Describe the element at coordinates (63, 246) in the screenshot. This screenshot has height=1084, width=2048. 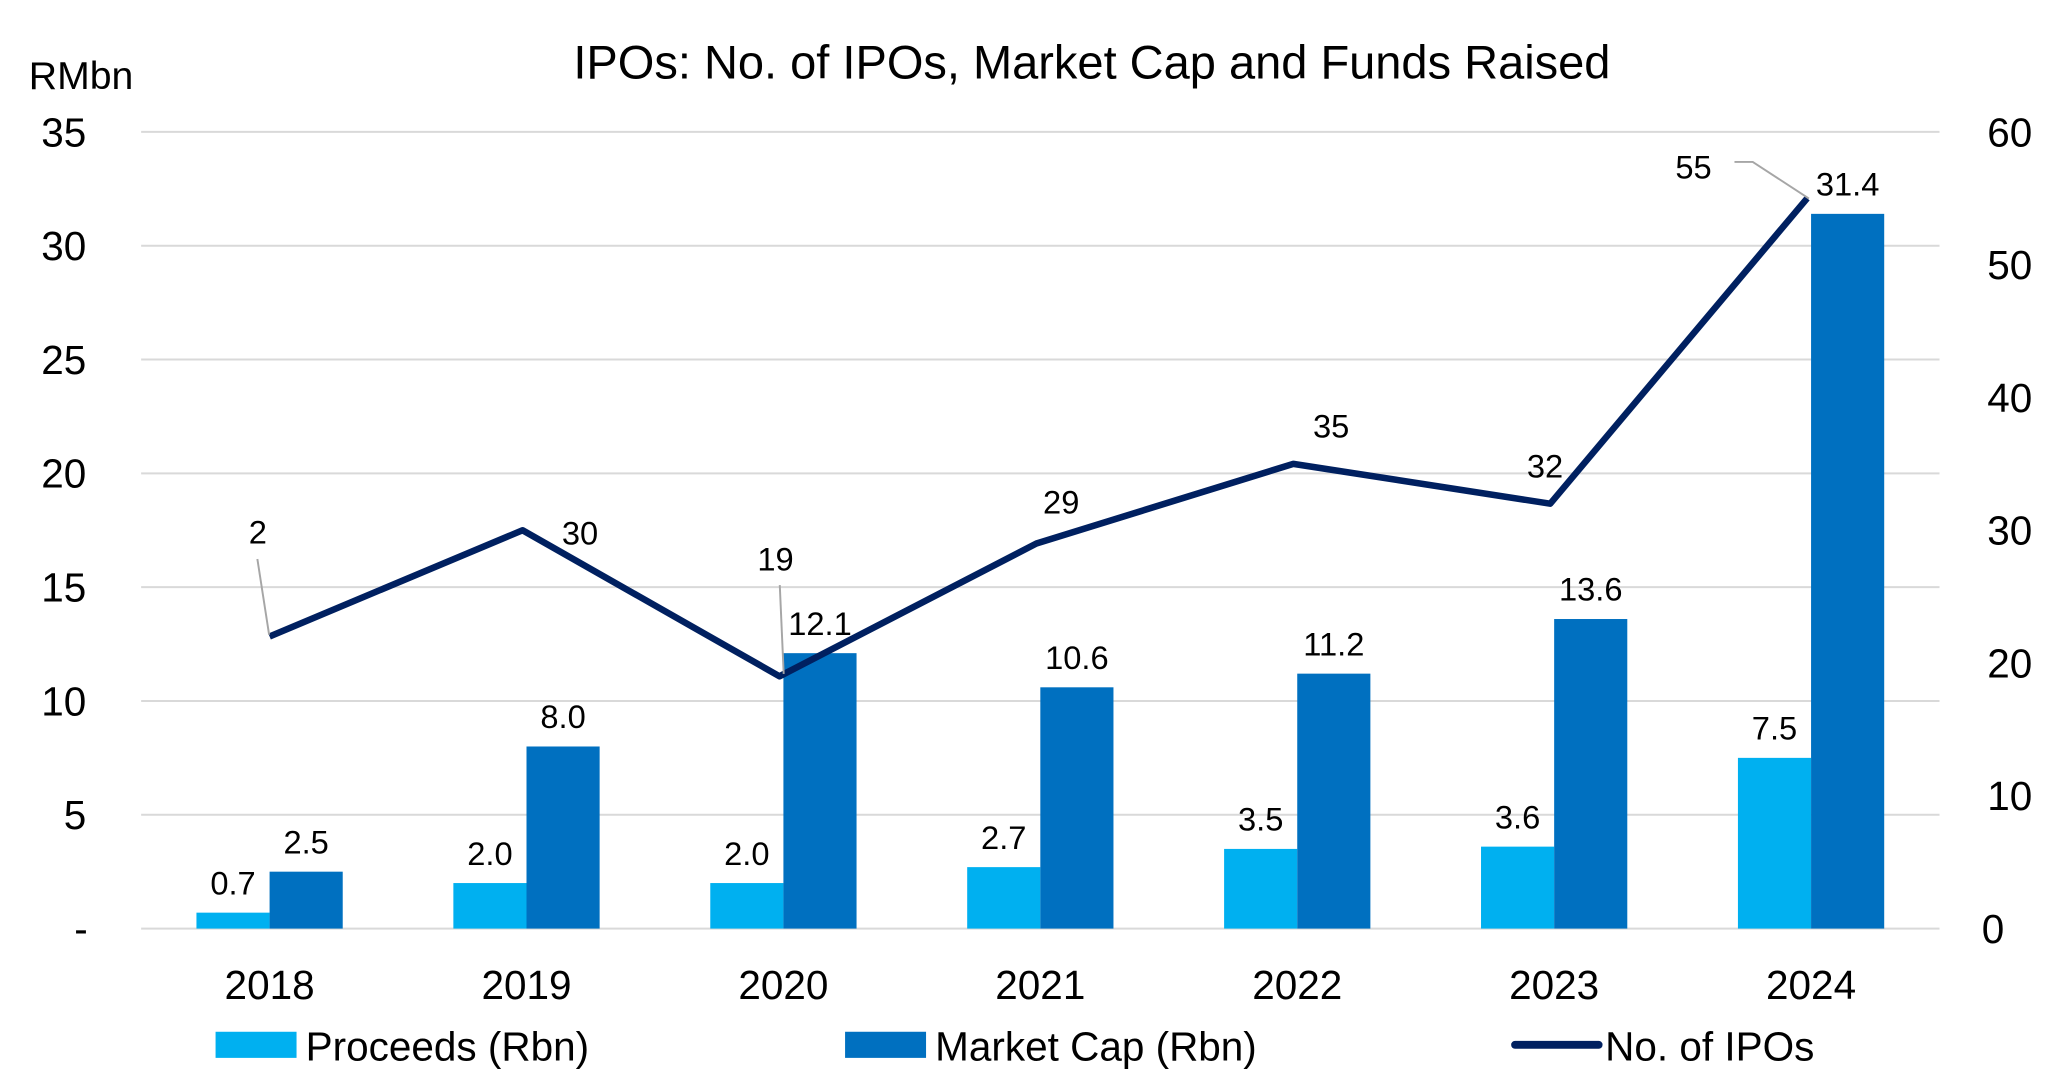
I see `y-left-tick-label: 30` at that location.